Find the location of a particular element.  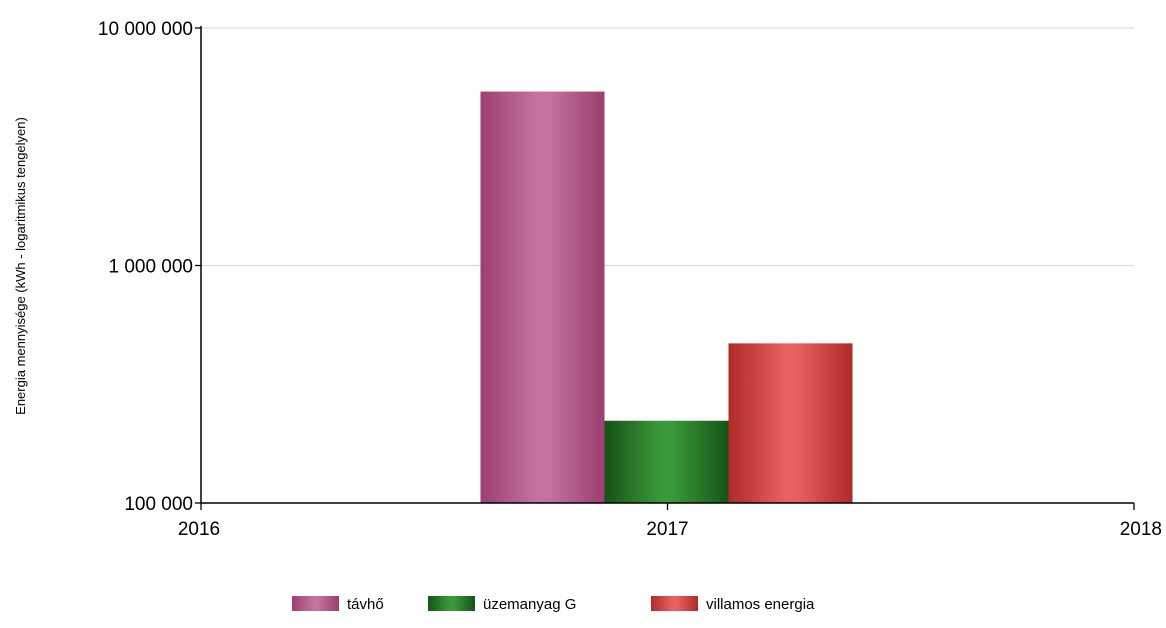

x-tick-labels: 2016 2017 2018 is located at coordinates (670, 521).